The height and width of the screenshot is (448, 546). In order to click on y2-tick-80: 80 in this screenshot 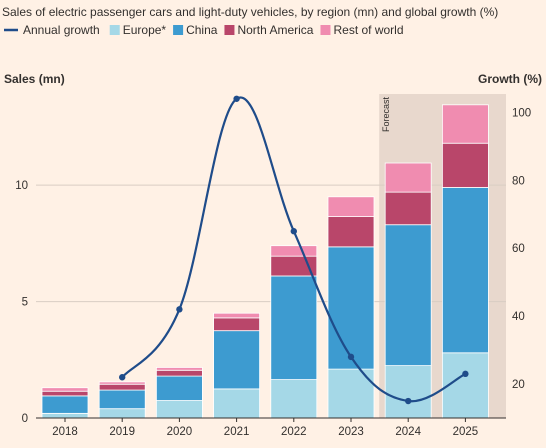, I will do `click(518, 181)`.